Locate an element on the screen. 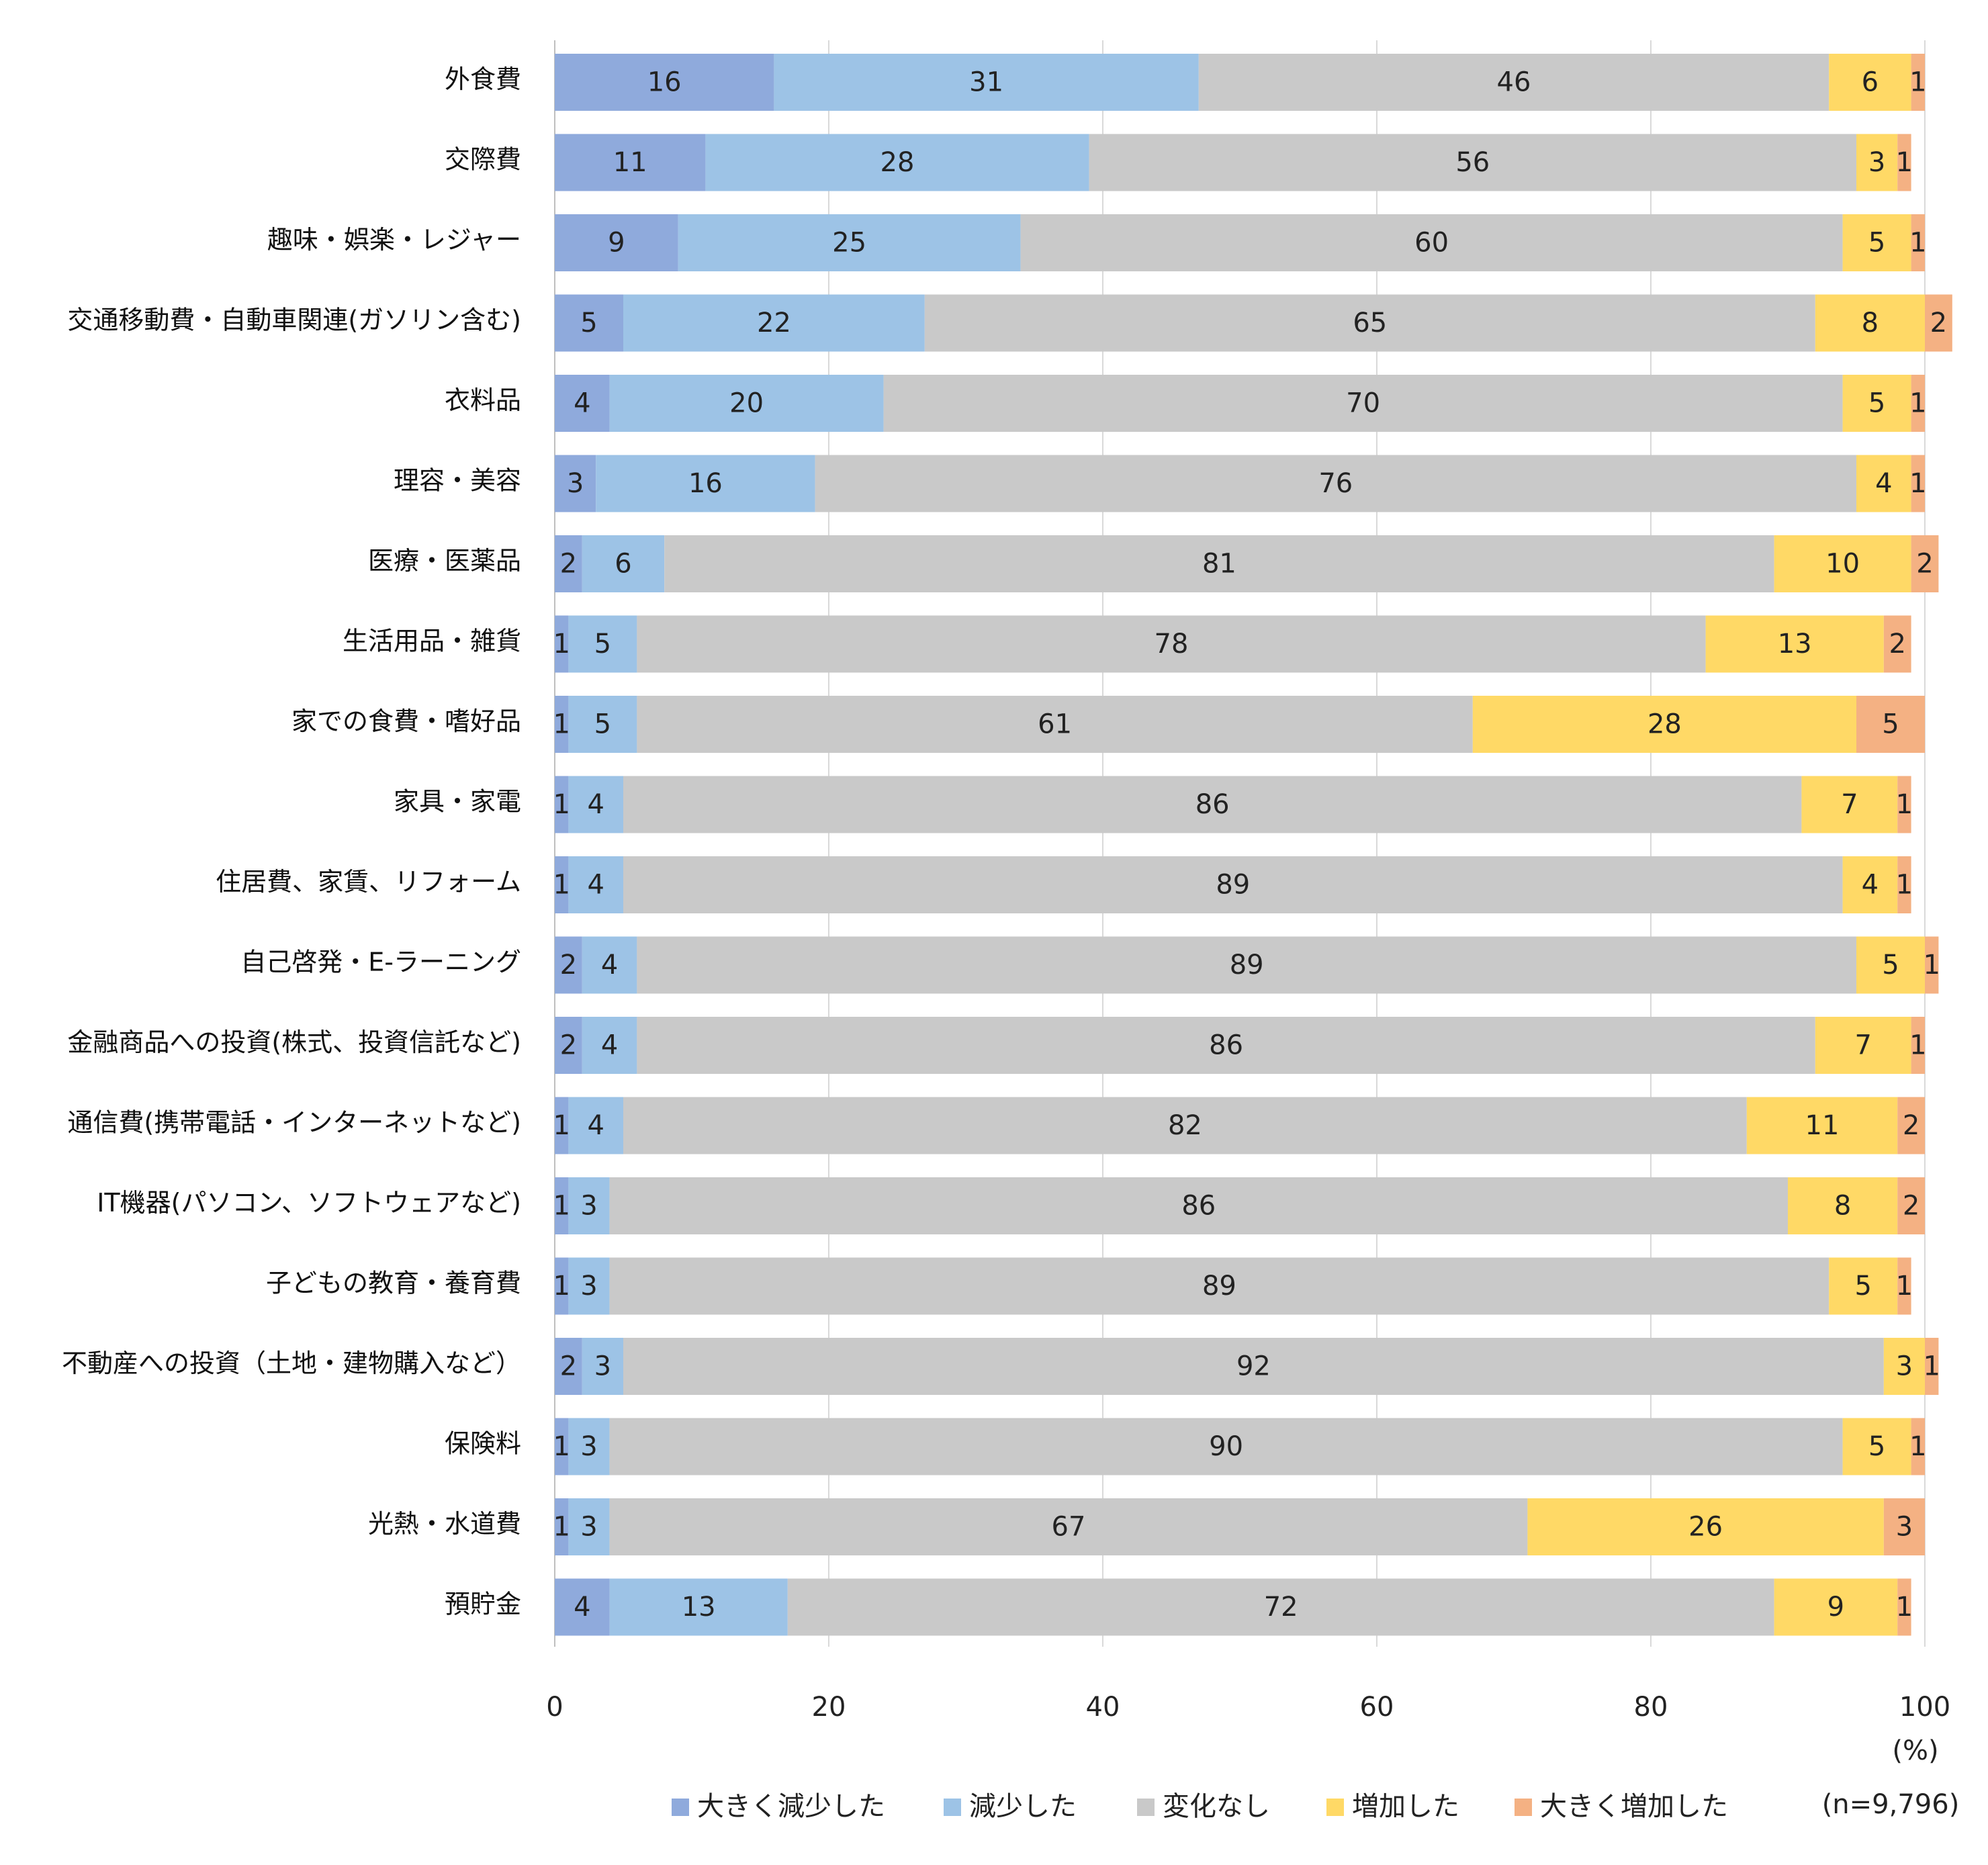  data-label: 20 is located at coordinates (746, 403).